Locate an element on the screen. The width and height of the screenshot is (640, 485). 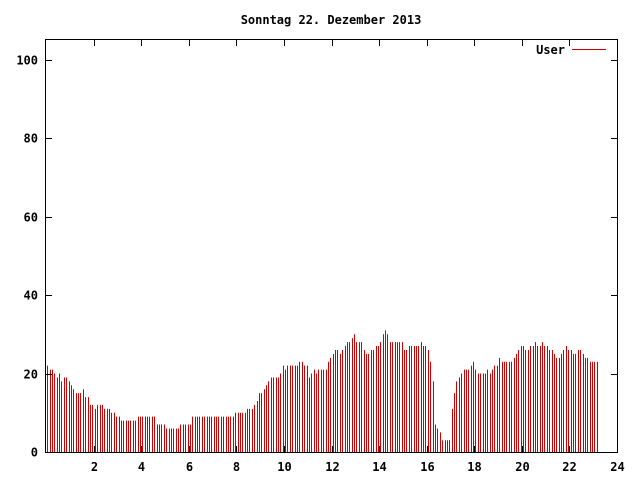
x-tick-label: 18 is located at coordinates (474, 467).